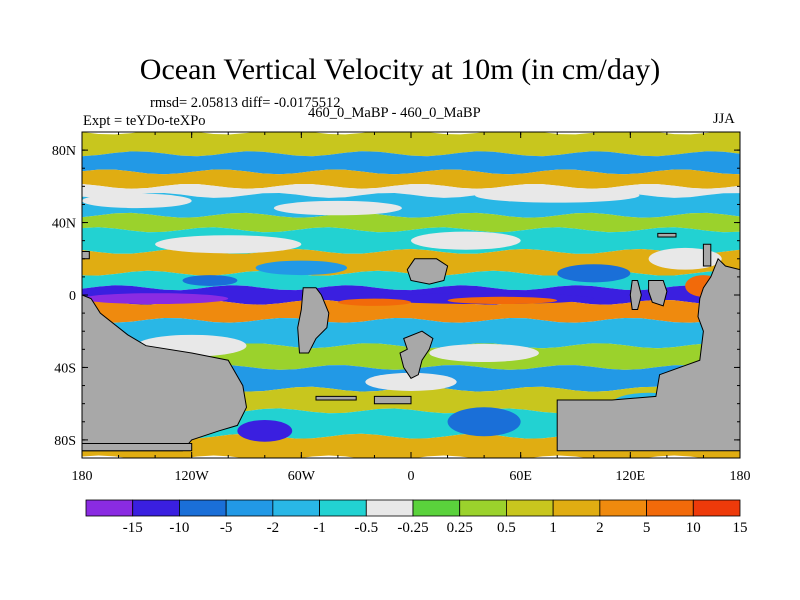 This screenshot has height=600, width=800. Describe the element at coordinates (133, 528) in the screenshot. I see `colorbar-label: -15` at that location.